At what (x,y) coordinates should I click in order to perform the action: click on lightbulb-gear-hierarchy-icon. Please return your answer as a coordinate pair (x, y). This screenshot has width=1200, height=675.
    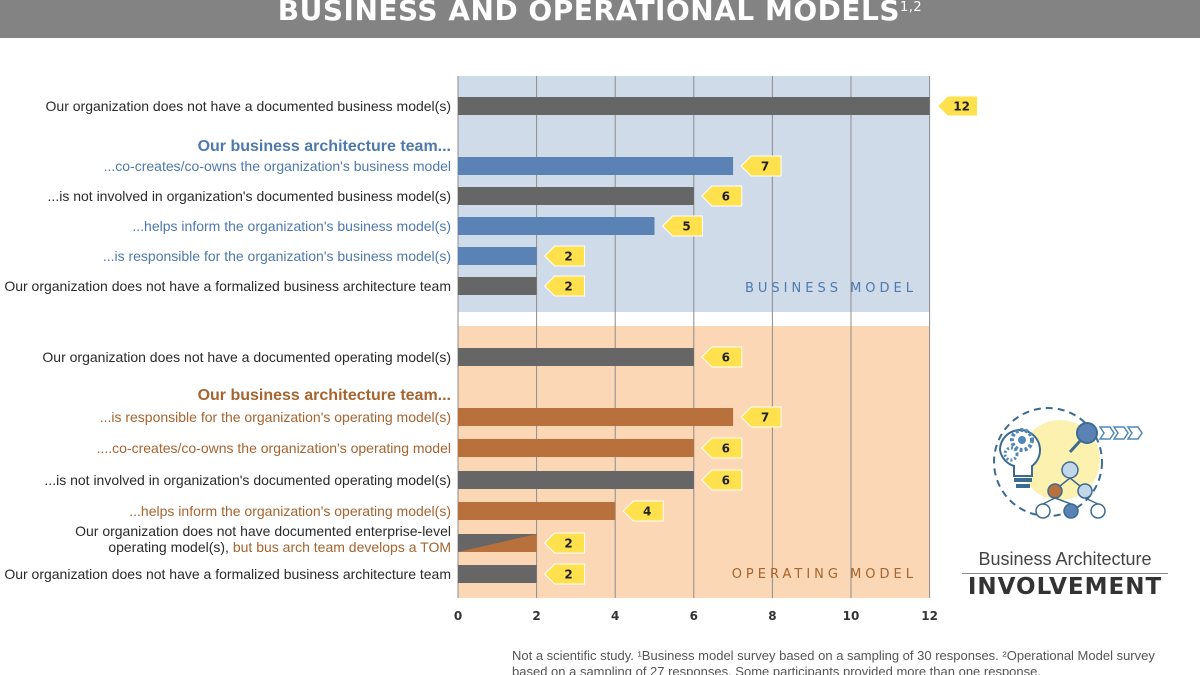
    Looking at the image, I should click on (1068, 463).